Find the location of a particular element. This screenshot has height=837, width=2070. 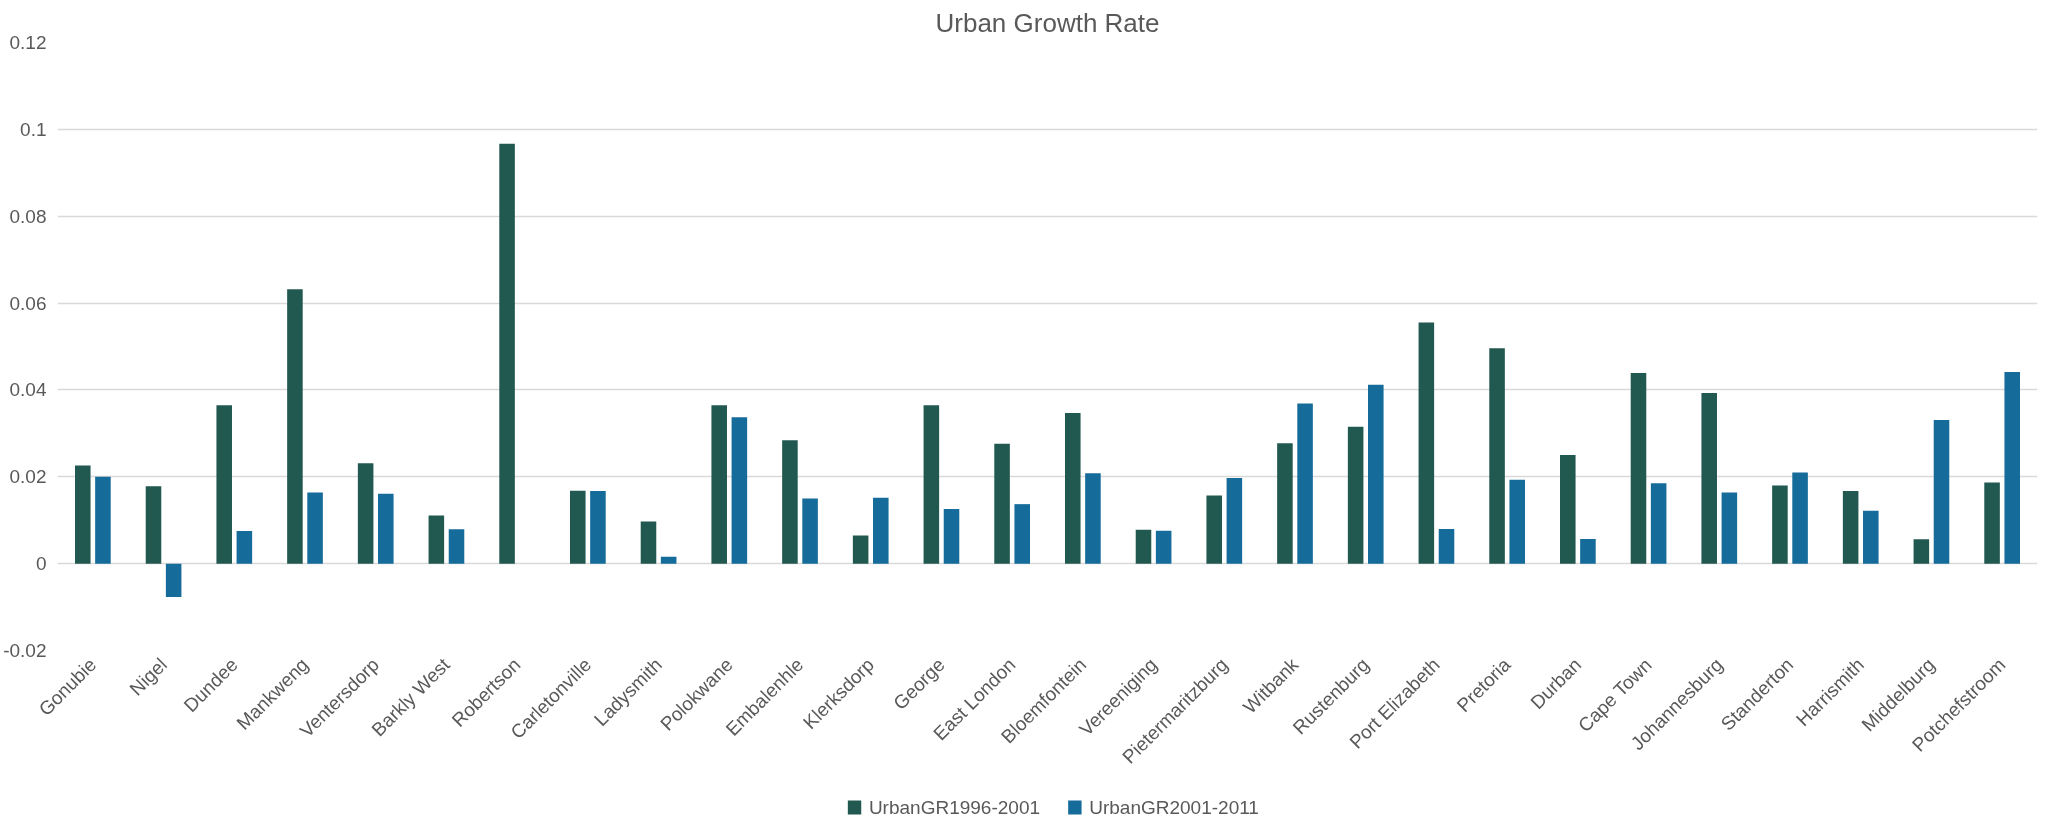

y-tick-label: 0 is located at coordinates (41, 564).